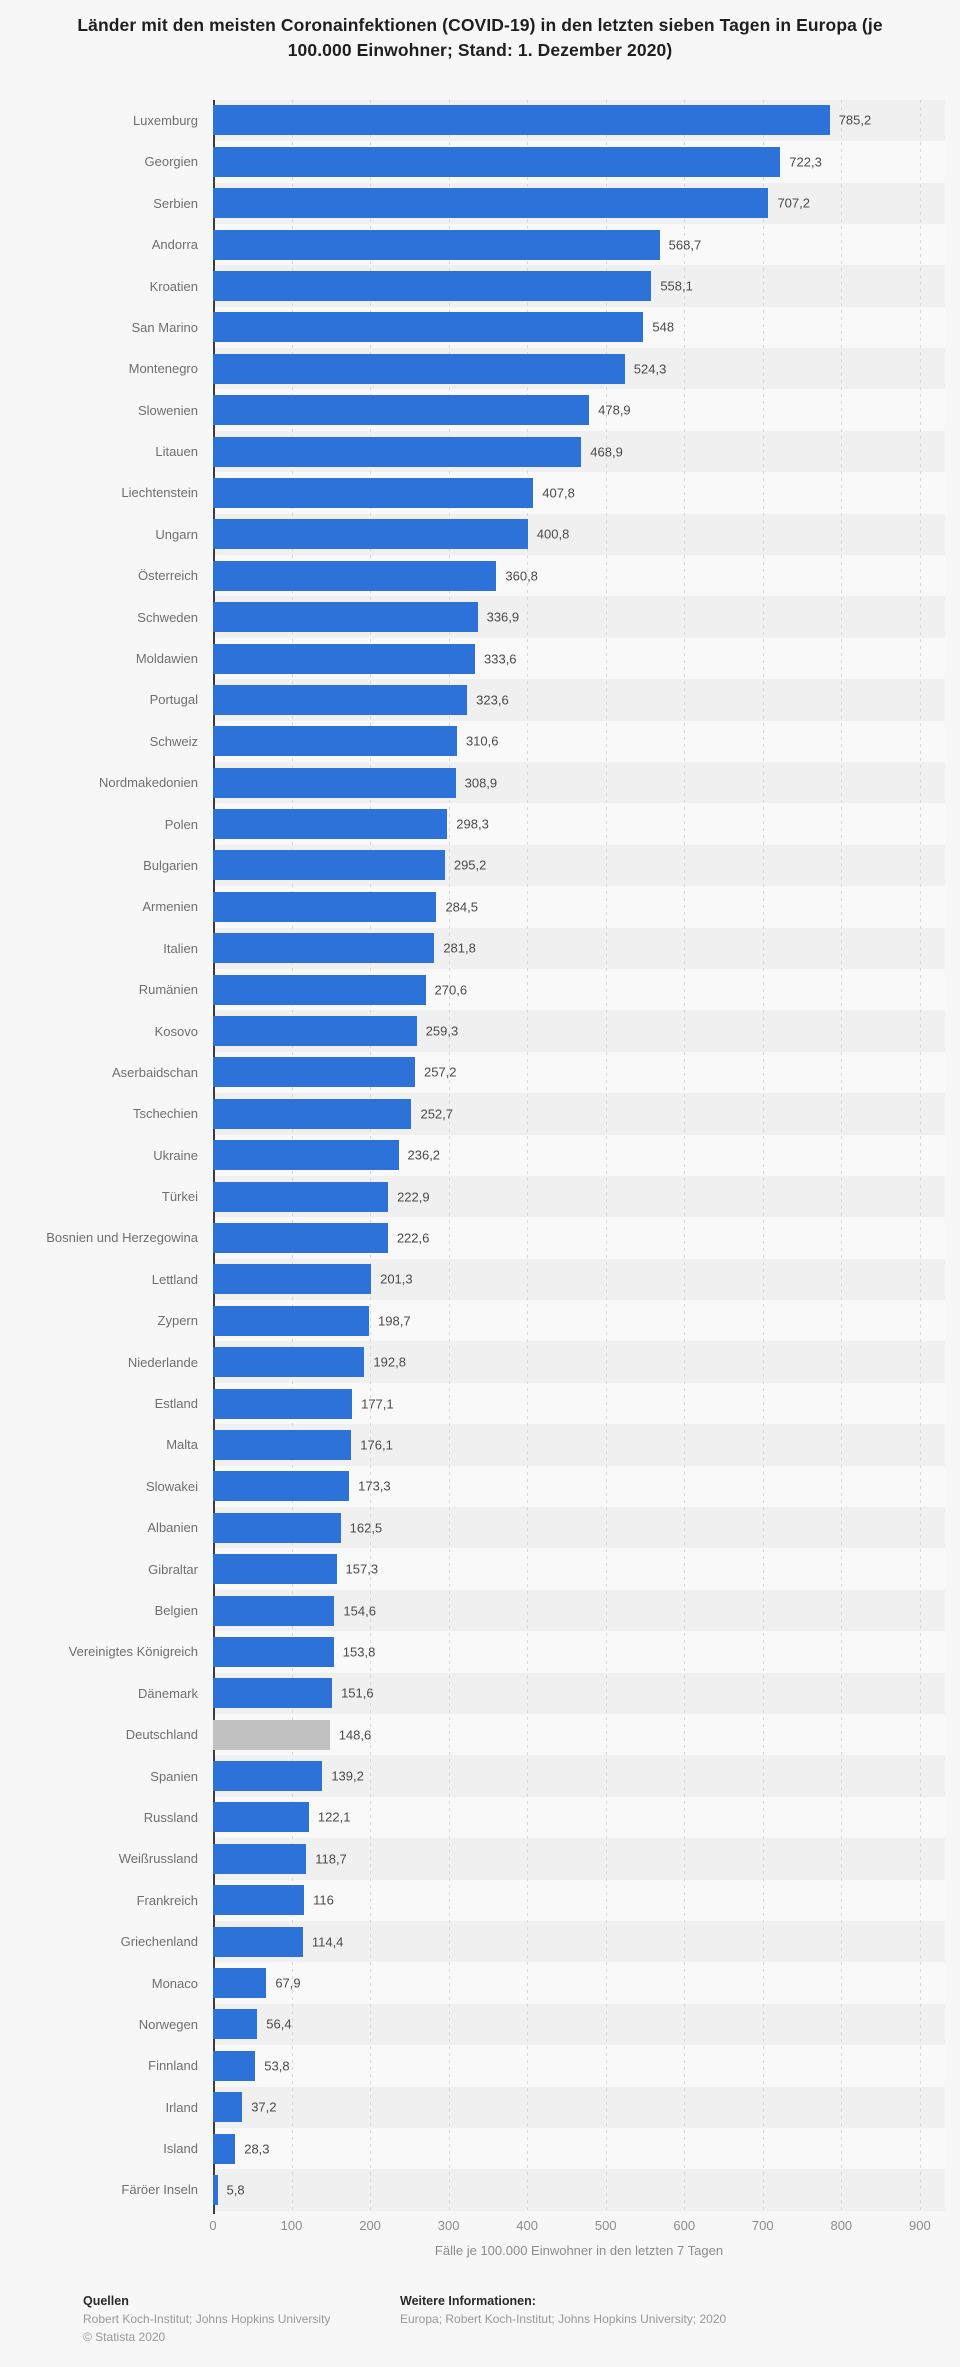 This screenshot has height=2367, width=960. What do you see at coordinates (175, 203) in the screenshot?
I see `country-label: Serbien` at bounding box center [175, 203].